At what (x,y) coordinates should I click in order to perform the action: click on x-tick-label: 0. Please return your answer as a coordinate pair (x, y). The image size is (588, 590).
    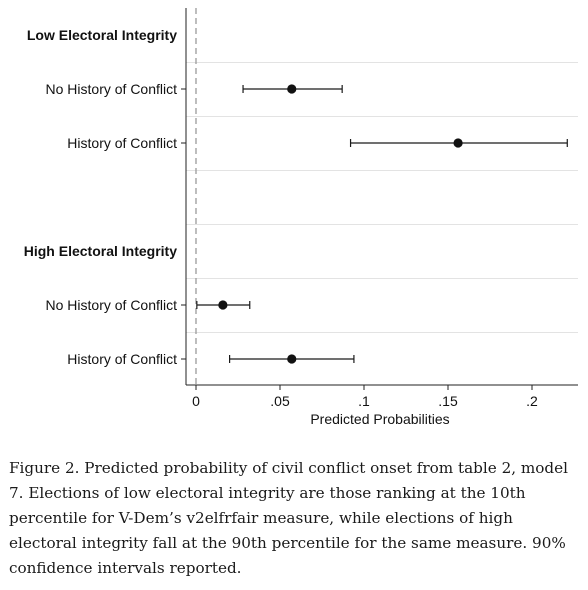
    Looking at the image, I should click on (196, 401).